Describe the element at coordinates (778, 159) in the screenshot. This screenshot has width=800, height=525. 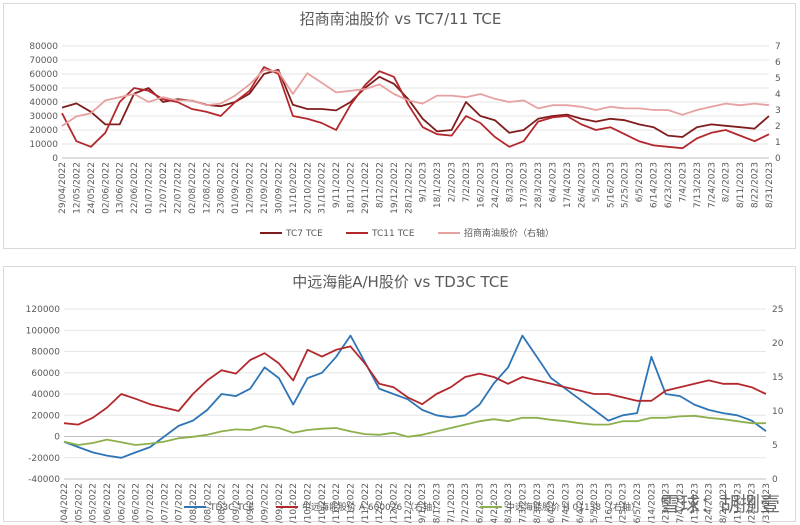
I see `chart1-y2tick-label: 0` at that location.